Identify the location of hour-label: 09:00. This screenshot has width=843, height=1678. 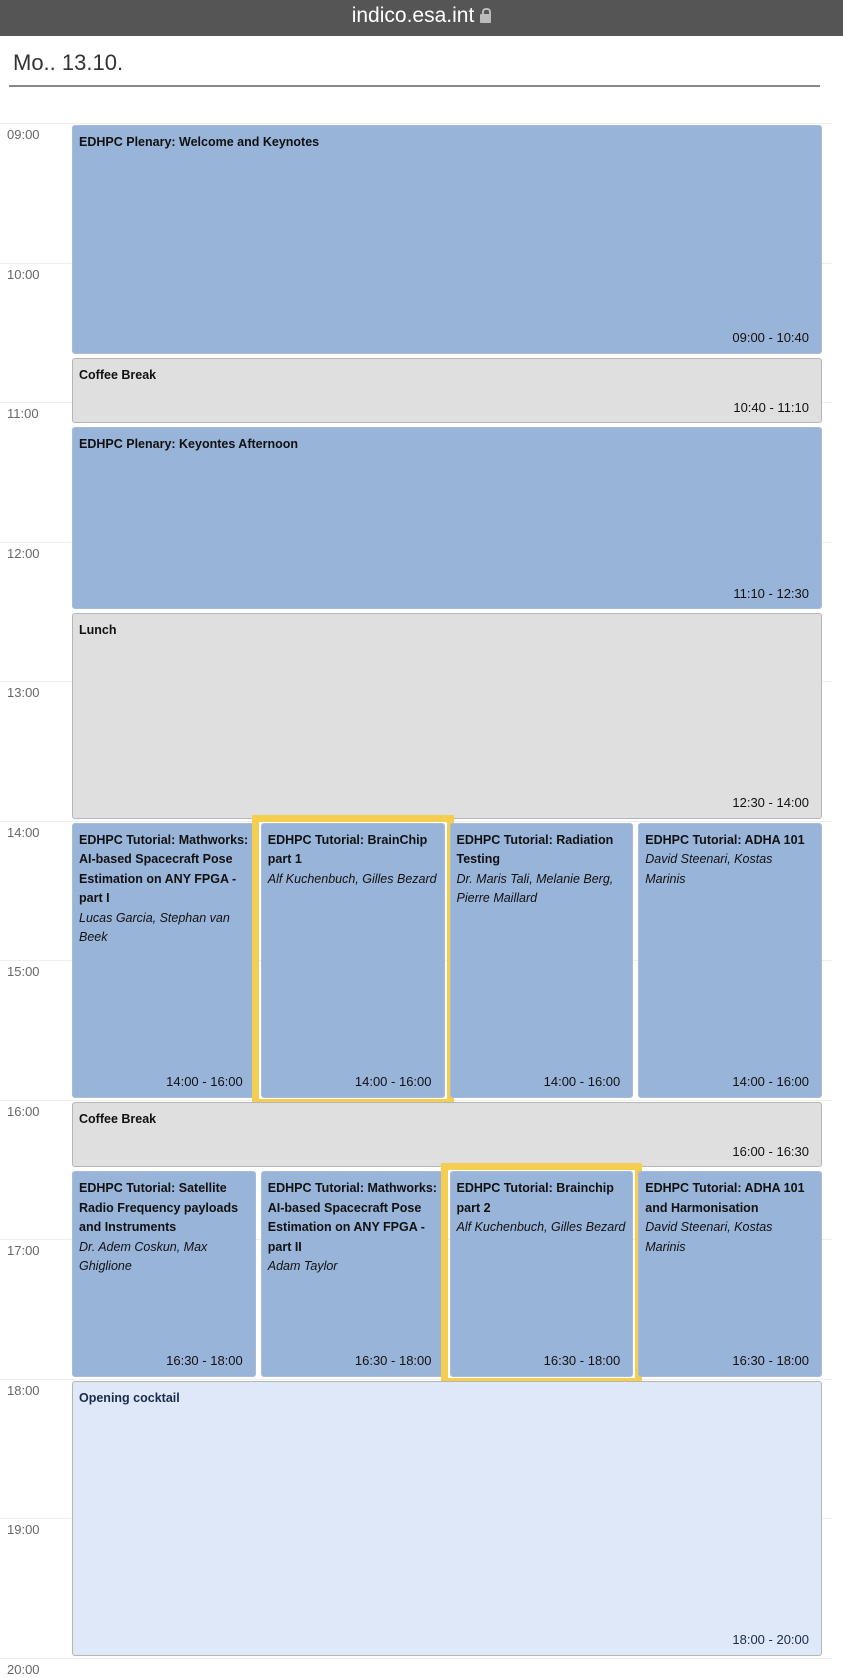
(23, 134).